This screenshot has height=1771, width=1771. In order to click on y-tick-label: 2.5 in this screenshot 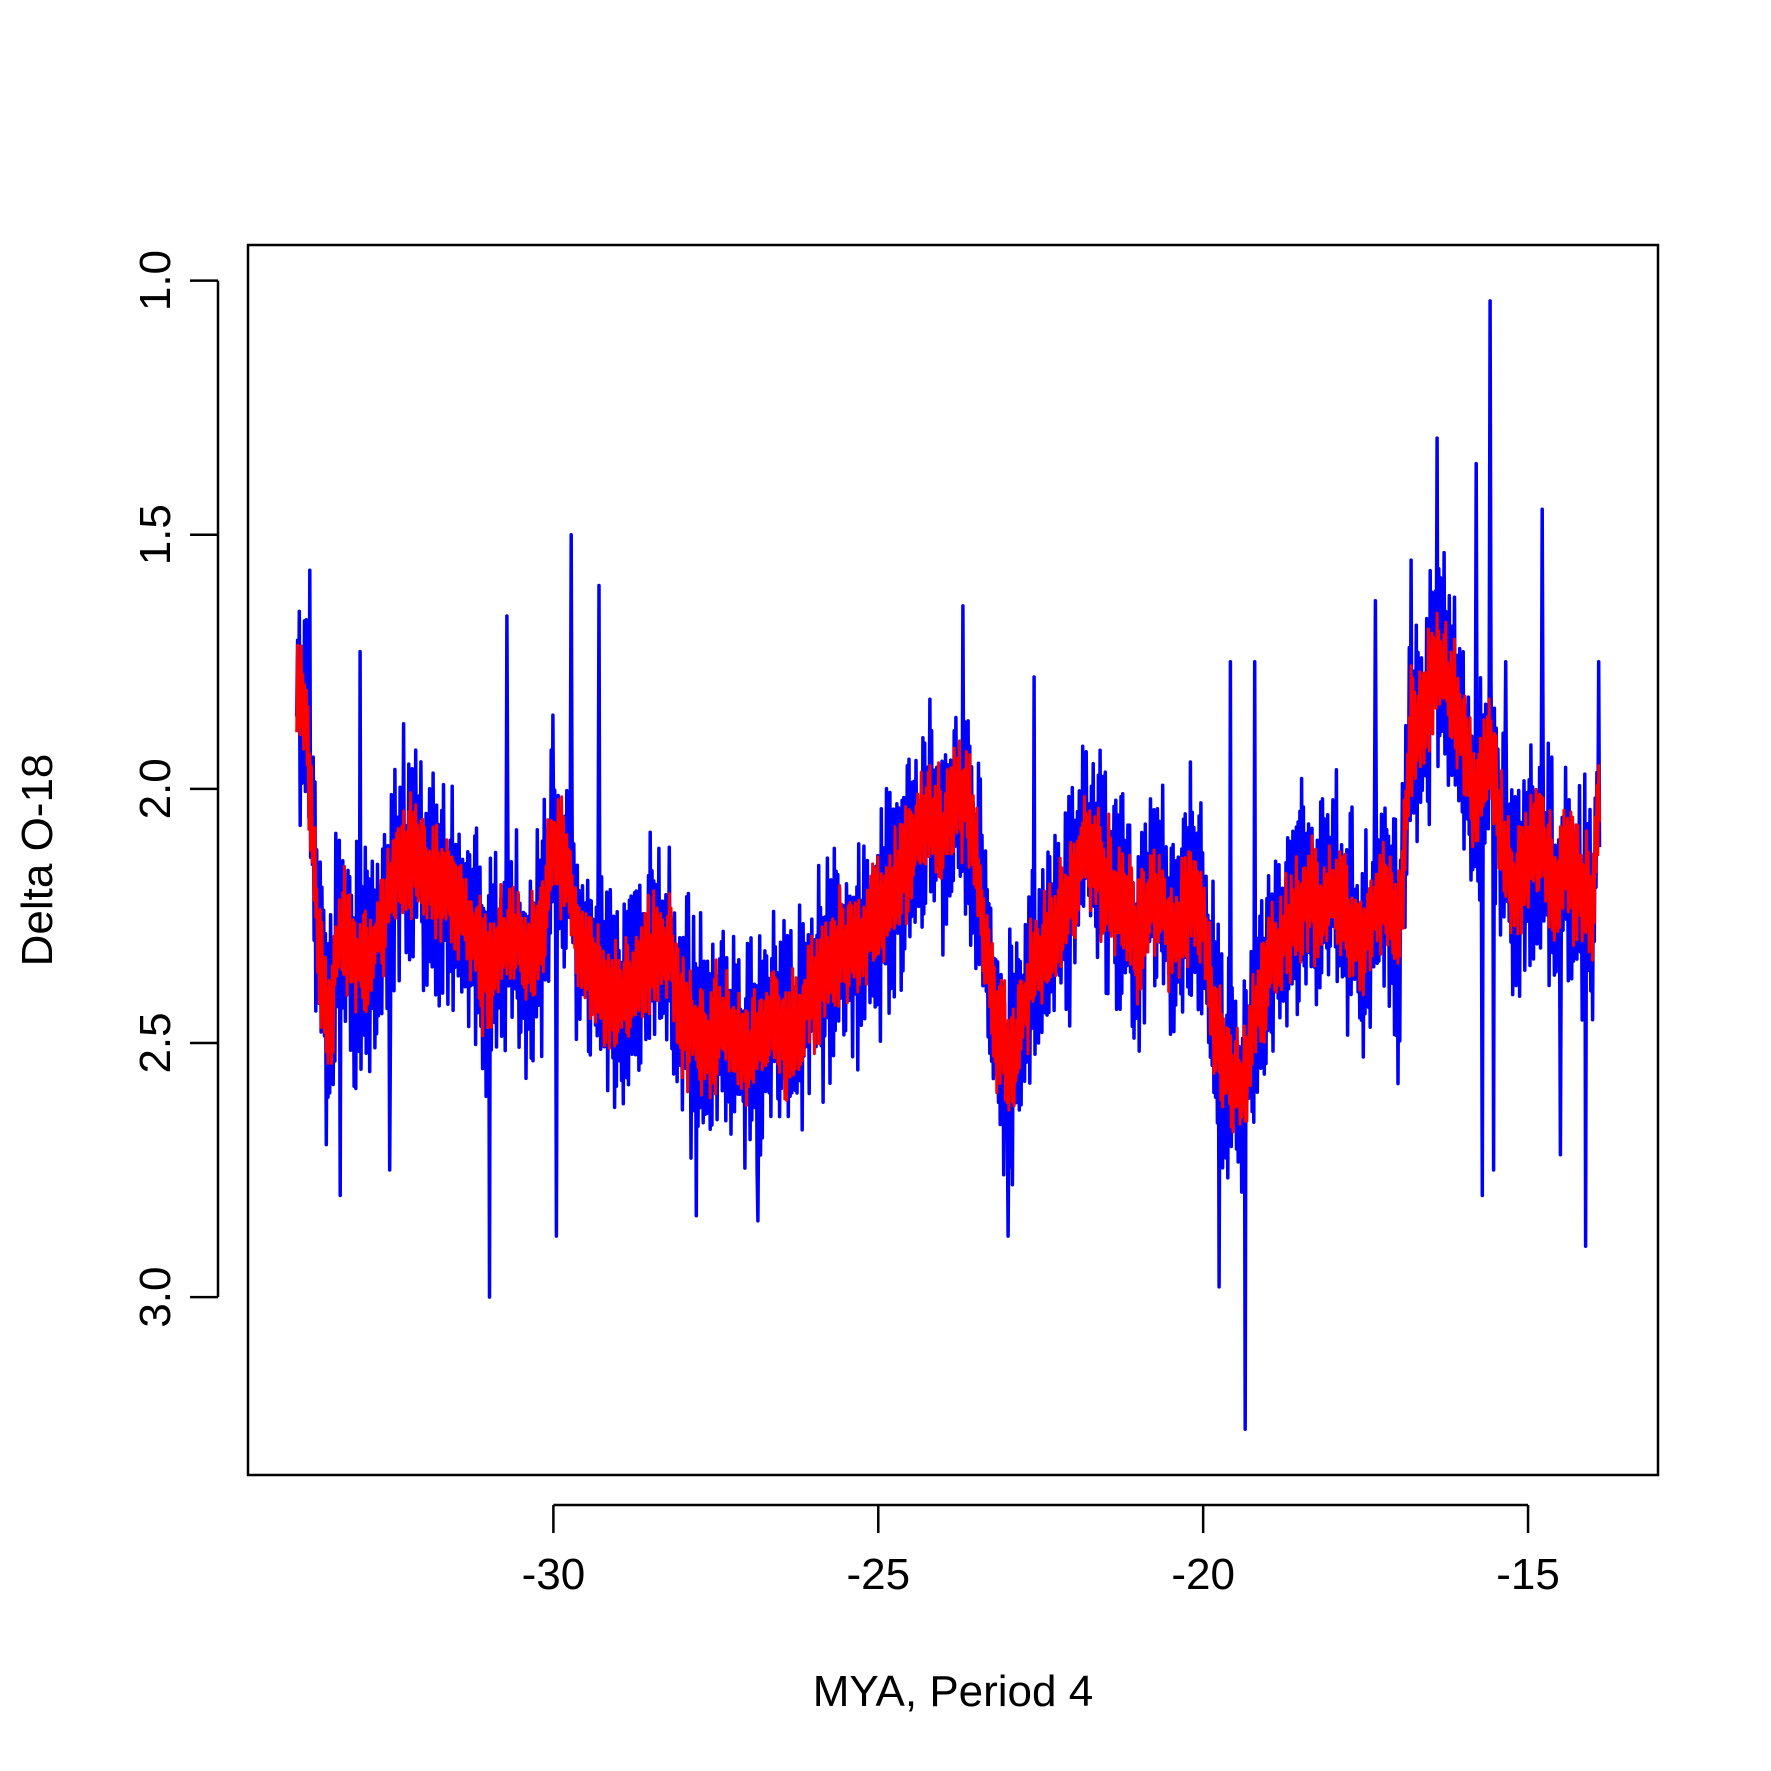, I will do `click(155, 1042)`.